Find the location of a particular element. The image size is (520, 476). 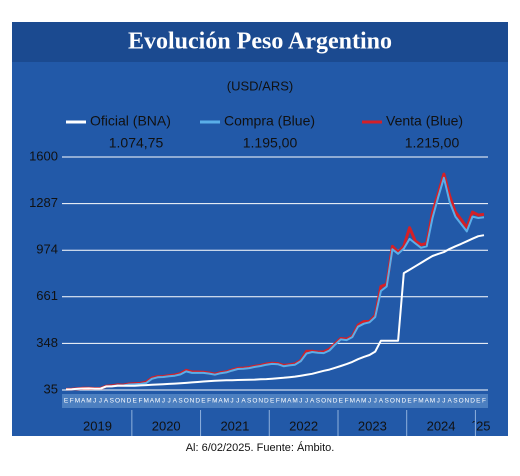

legend-label: Compra (Blue) is located at coordinates (269, 121).